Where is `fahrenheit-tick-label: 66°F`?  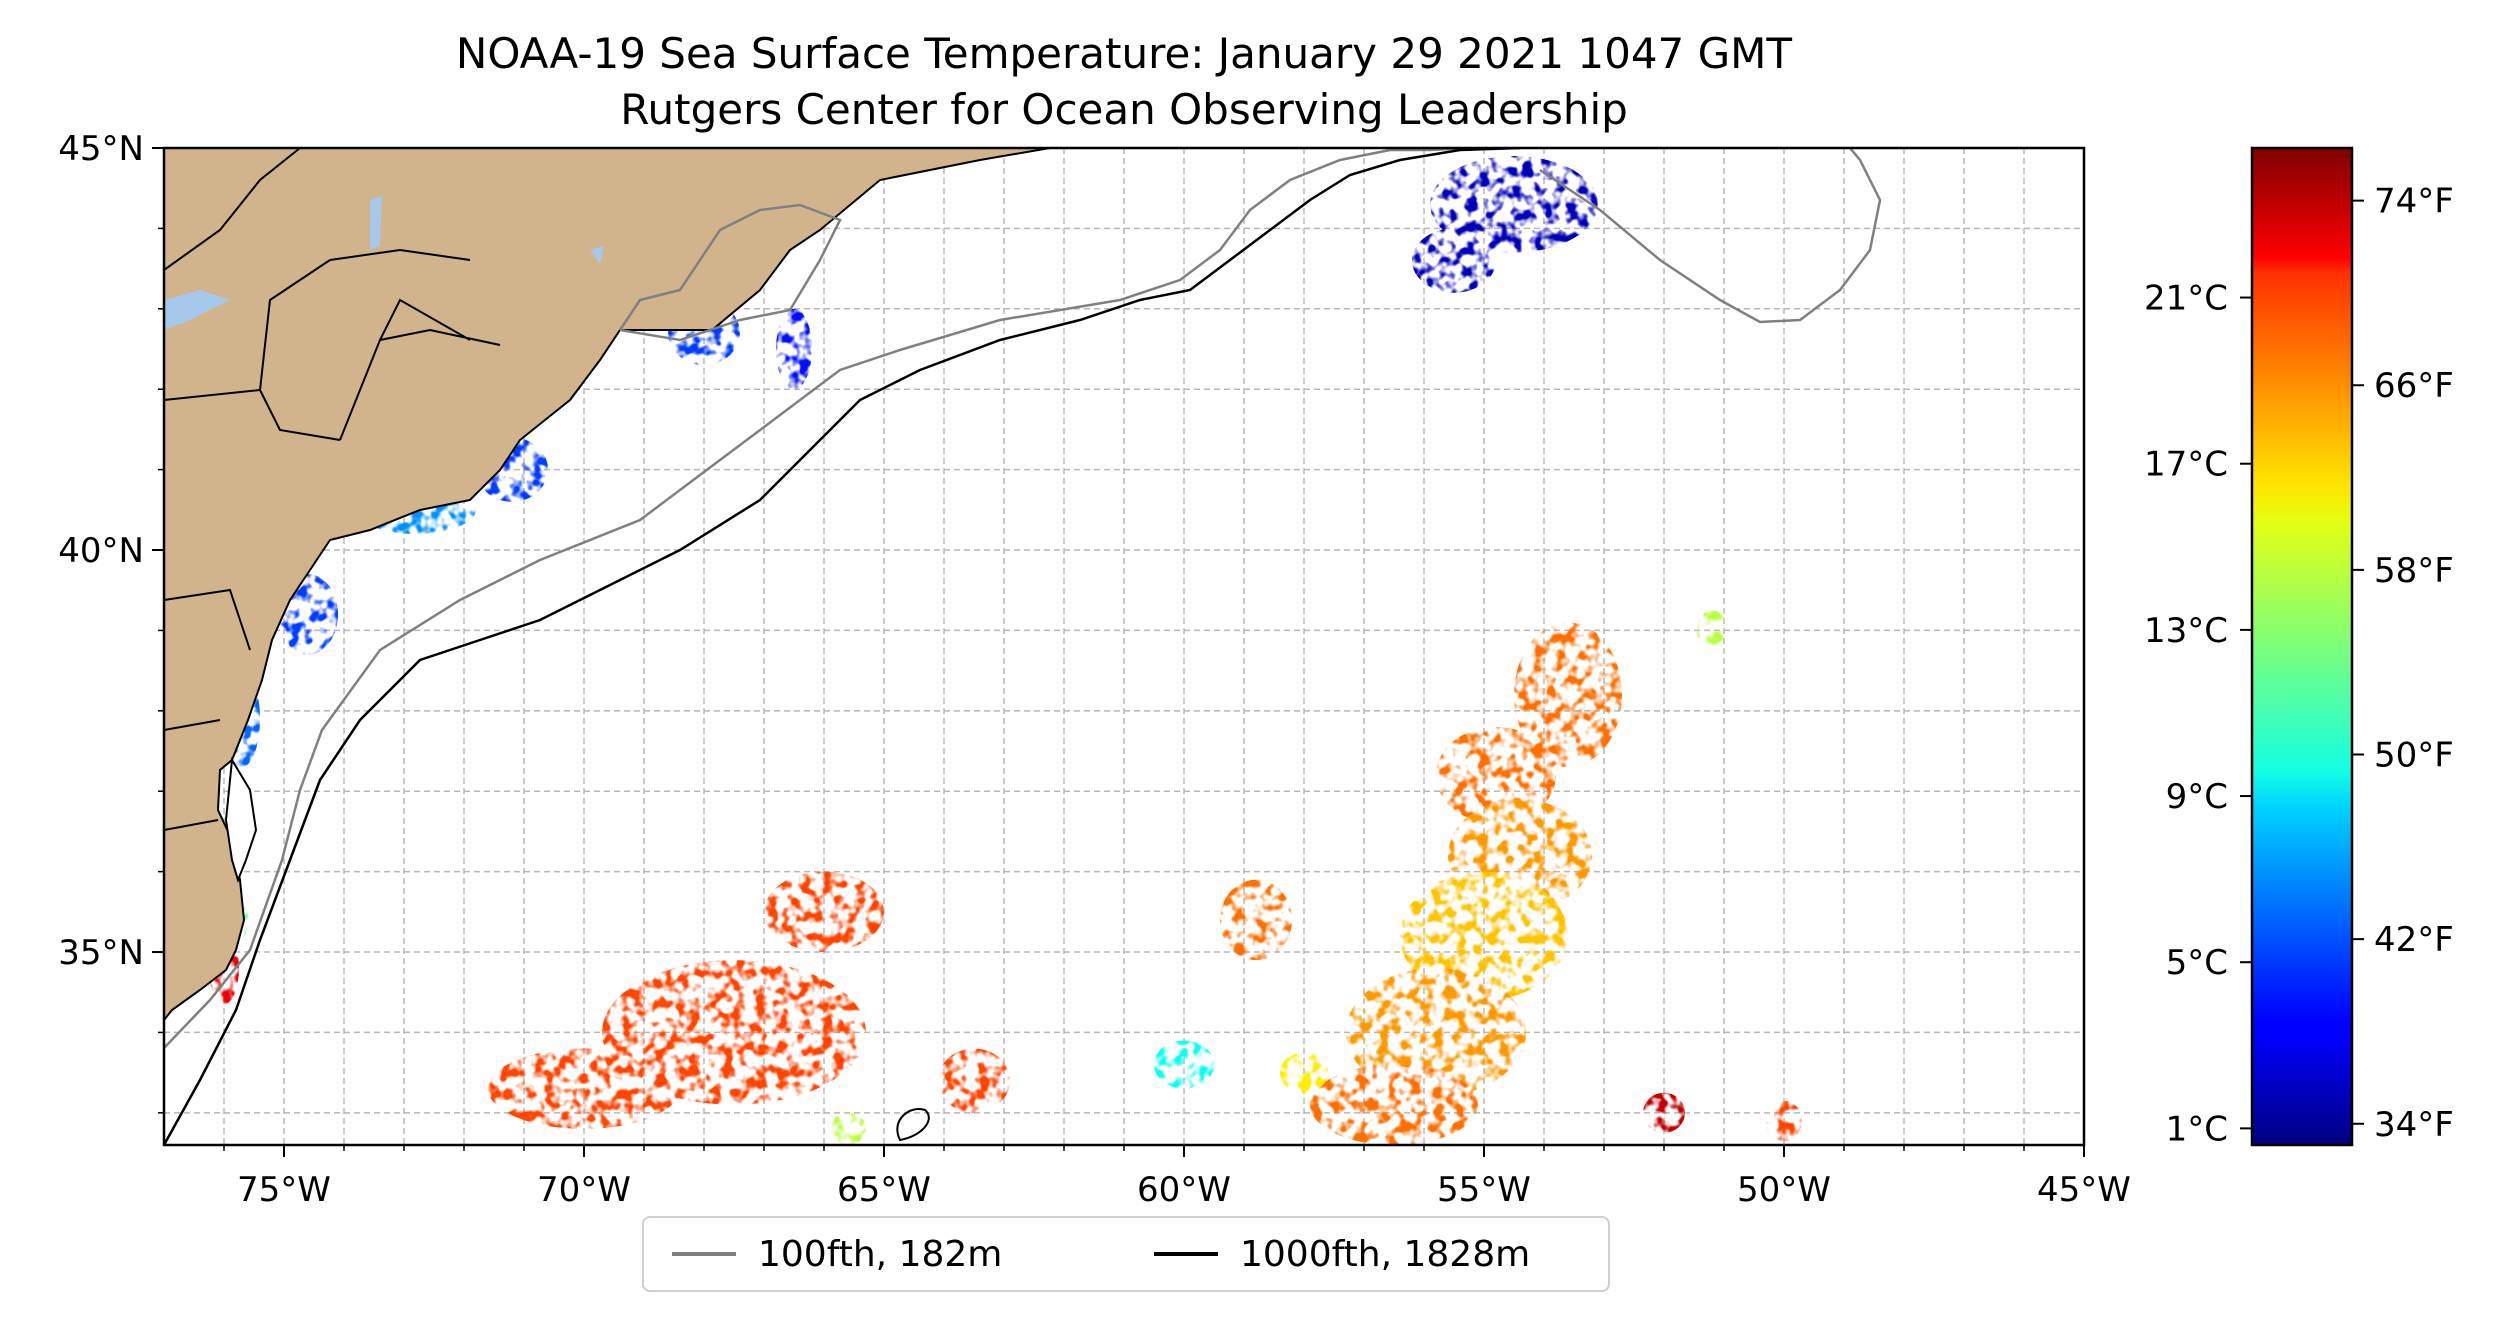
fahrenheit-tick-label: 66°F is located at coordinates (2414, 386).